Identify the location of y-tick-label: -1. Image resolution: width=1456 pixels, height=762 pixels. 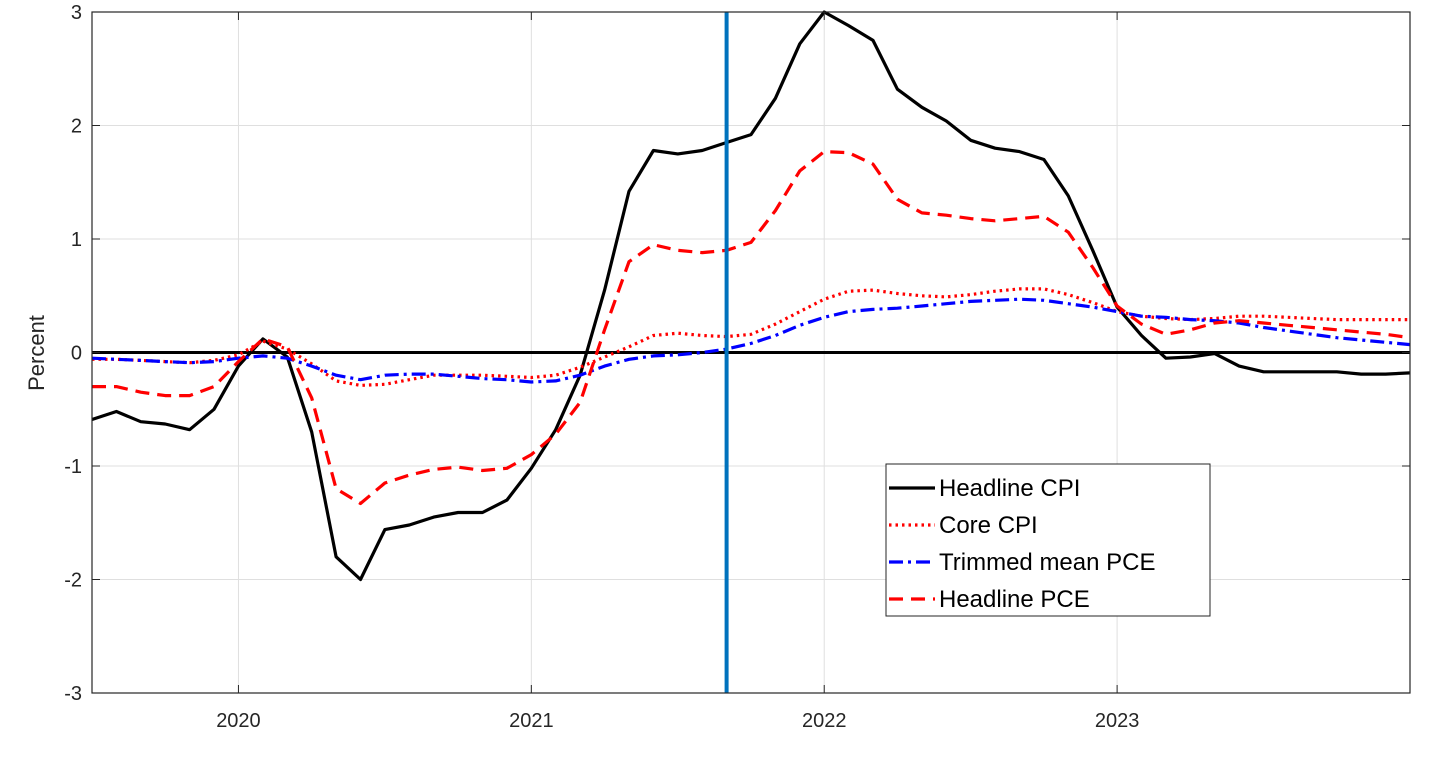
(73, 467).